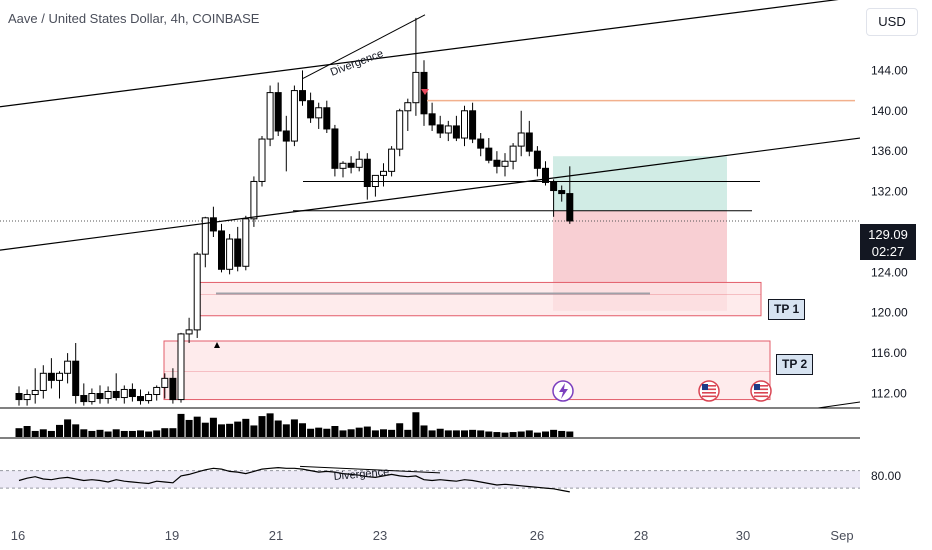 The width and height of the screenshot is (932, 550). I want to click on lightning-icon, so click(563, 391).